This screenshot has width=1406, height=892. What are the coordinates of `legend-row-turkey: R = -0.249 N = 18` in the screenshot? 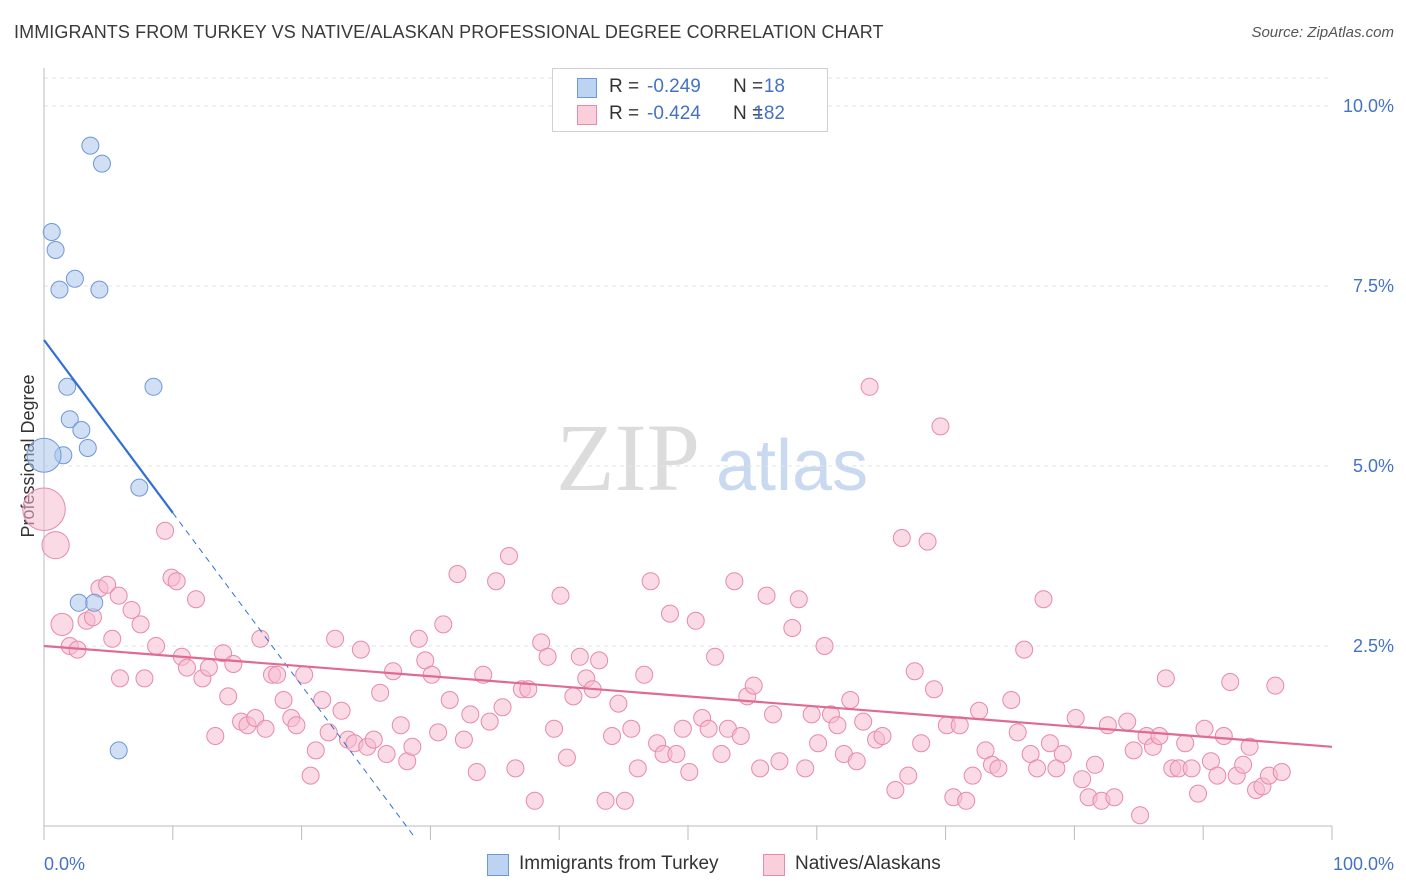 It's located at (690, 87).